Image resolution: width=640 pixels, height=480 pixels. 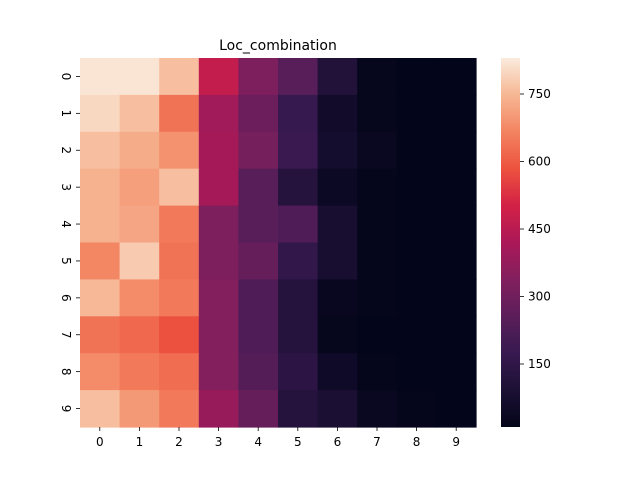 What do you see at coordinates (66, 261) in the screenshot?
I see `y-tick-label: 5` at bounding box center [66, 261].